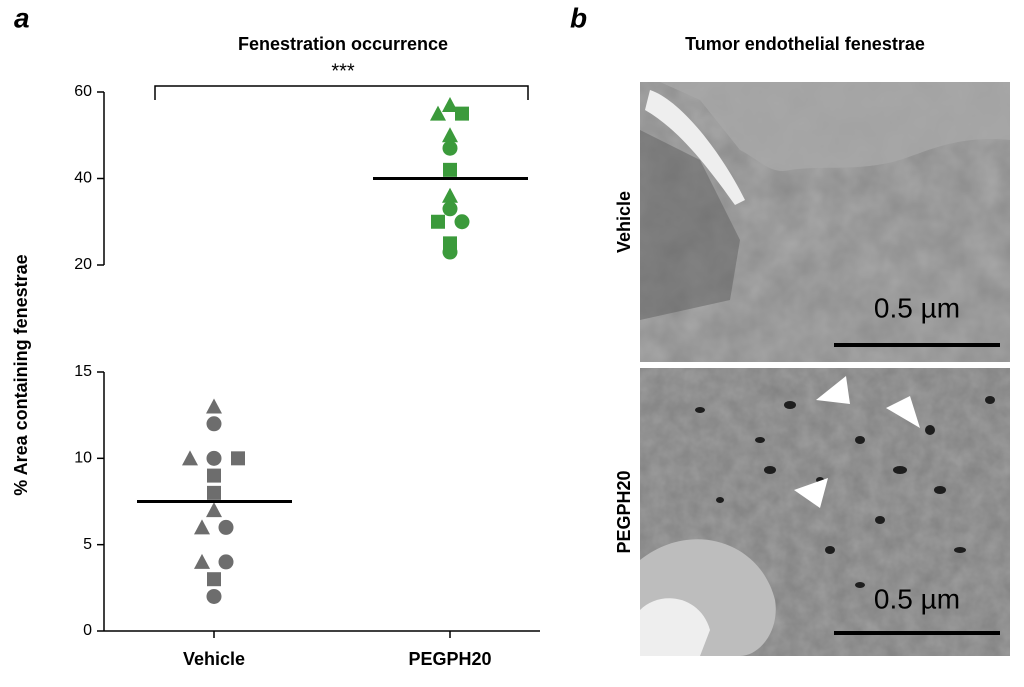 Image resolution: width=1024 pixels, height=687 pixels. What do you see at coordinates (343, 71) in the screenshot?
I see `significance-label: ***` at bounding box center [343, 71].